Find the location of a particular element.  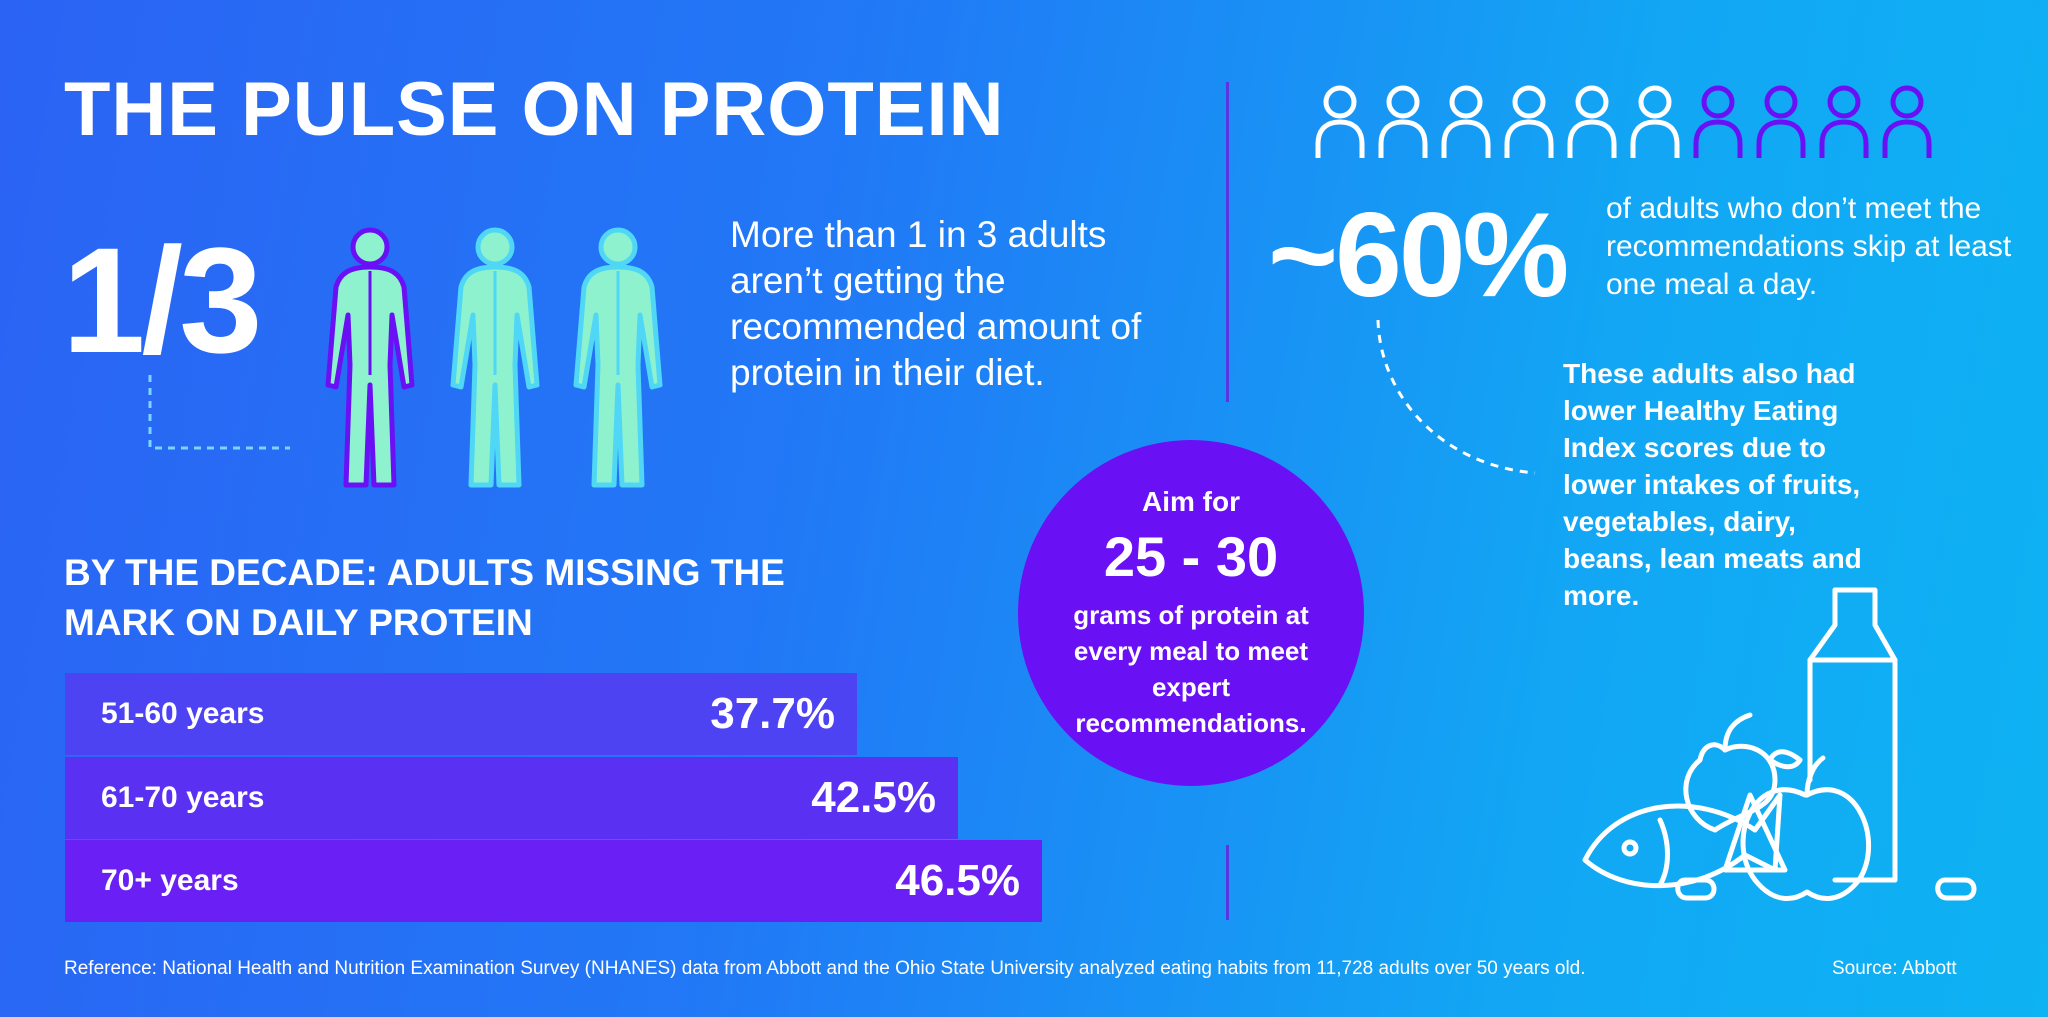

dashed-connector-left is located at coordinates (219, 412).